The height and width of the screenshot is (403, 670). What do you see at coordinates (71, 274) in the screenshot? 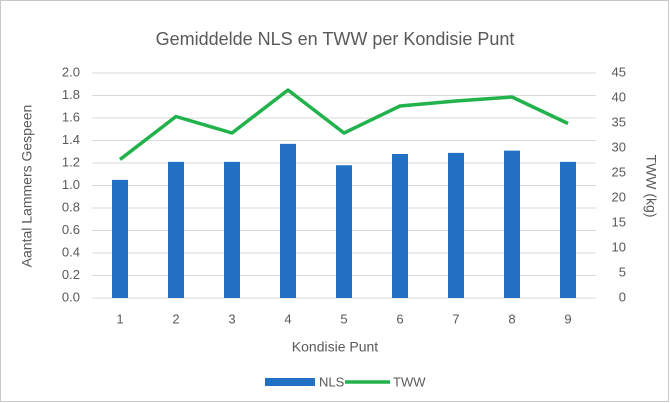
I see `y-tick-label: 0.2` at bounding box center [71, 274].